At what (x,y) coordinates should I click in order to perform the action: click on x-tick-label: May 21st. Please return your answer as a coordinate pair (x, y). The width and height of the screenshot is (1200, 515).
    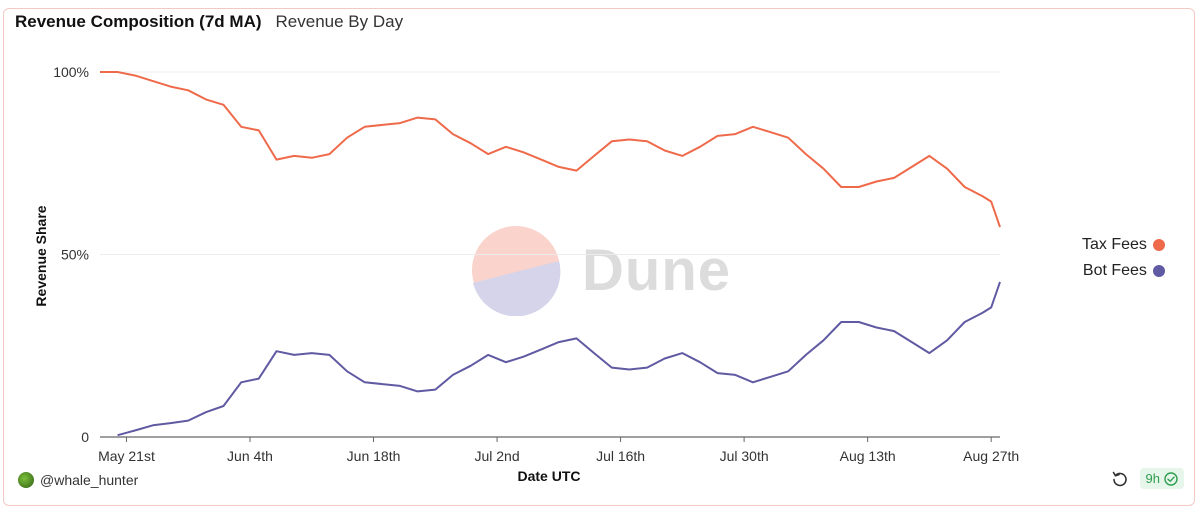
    Looking at the image, I should click on (126, 456).